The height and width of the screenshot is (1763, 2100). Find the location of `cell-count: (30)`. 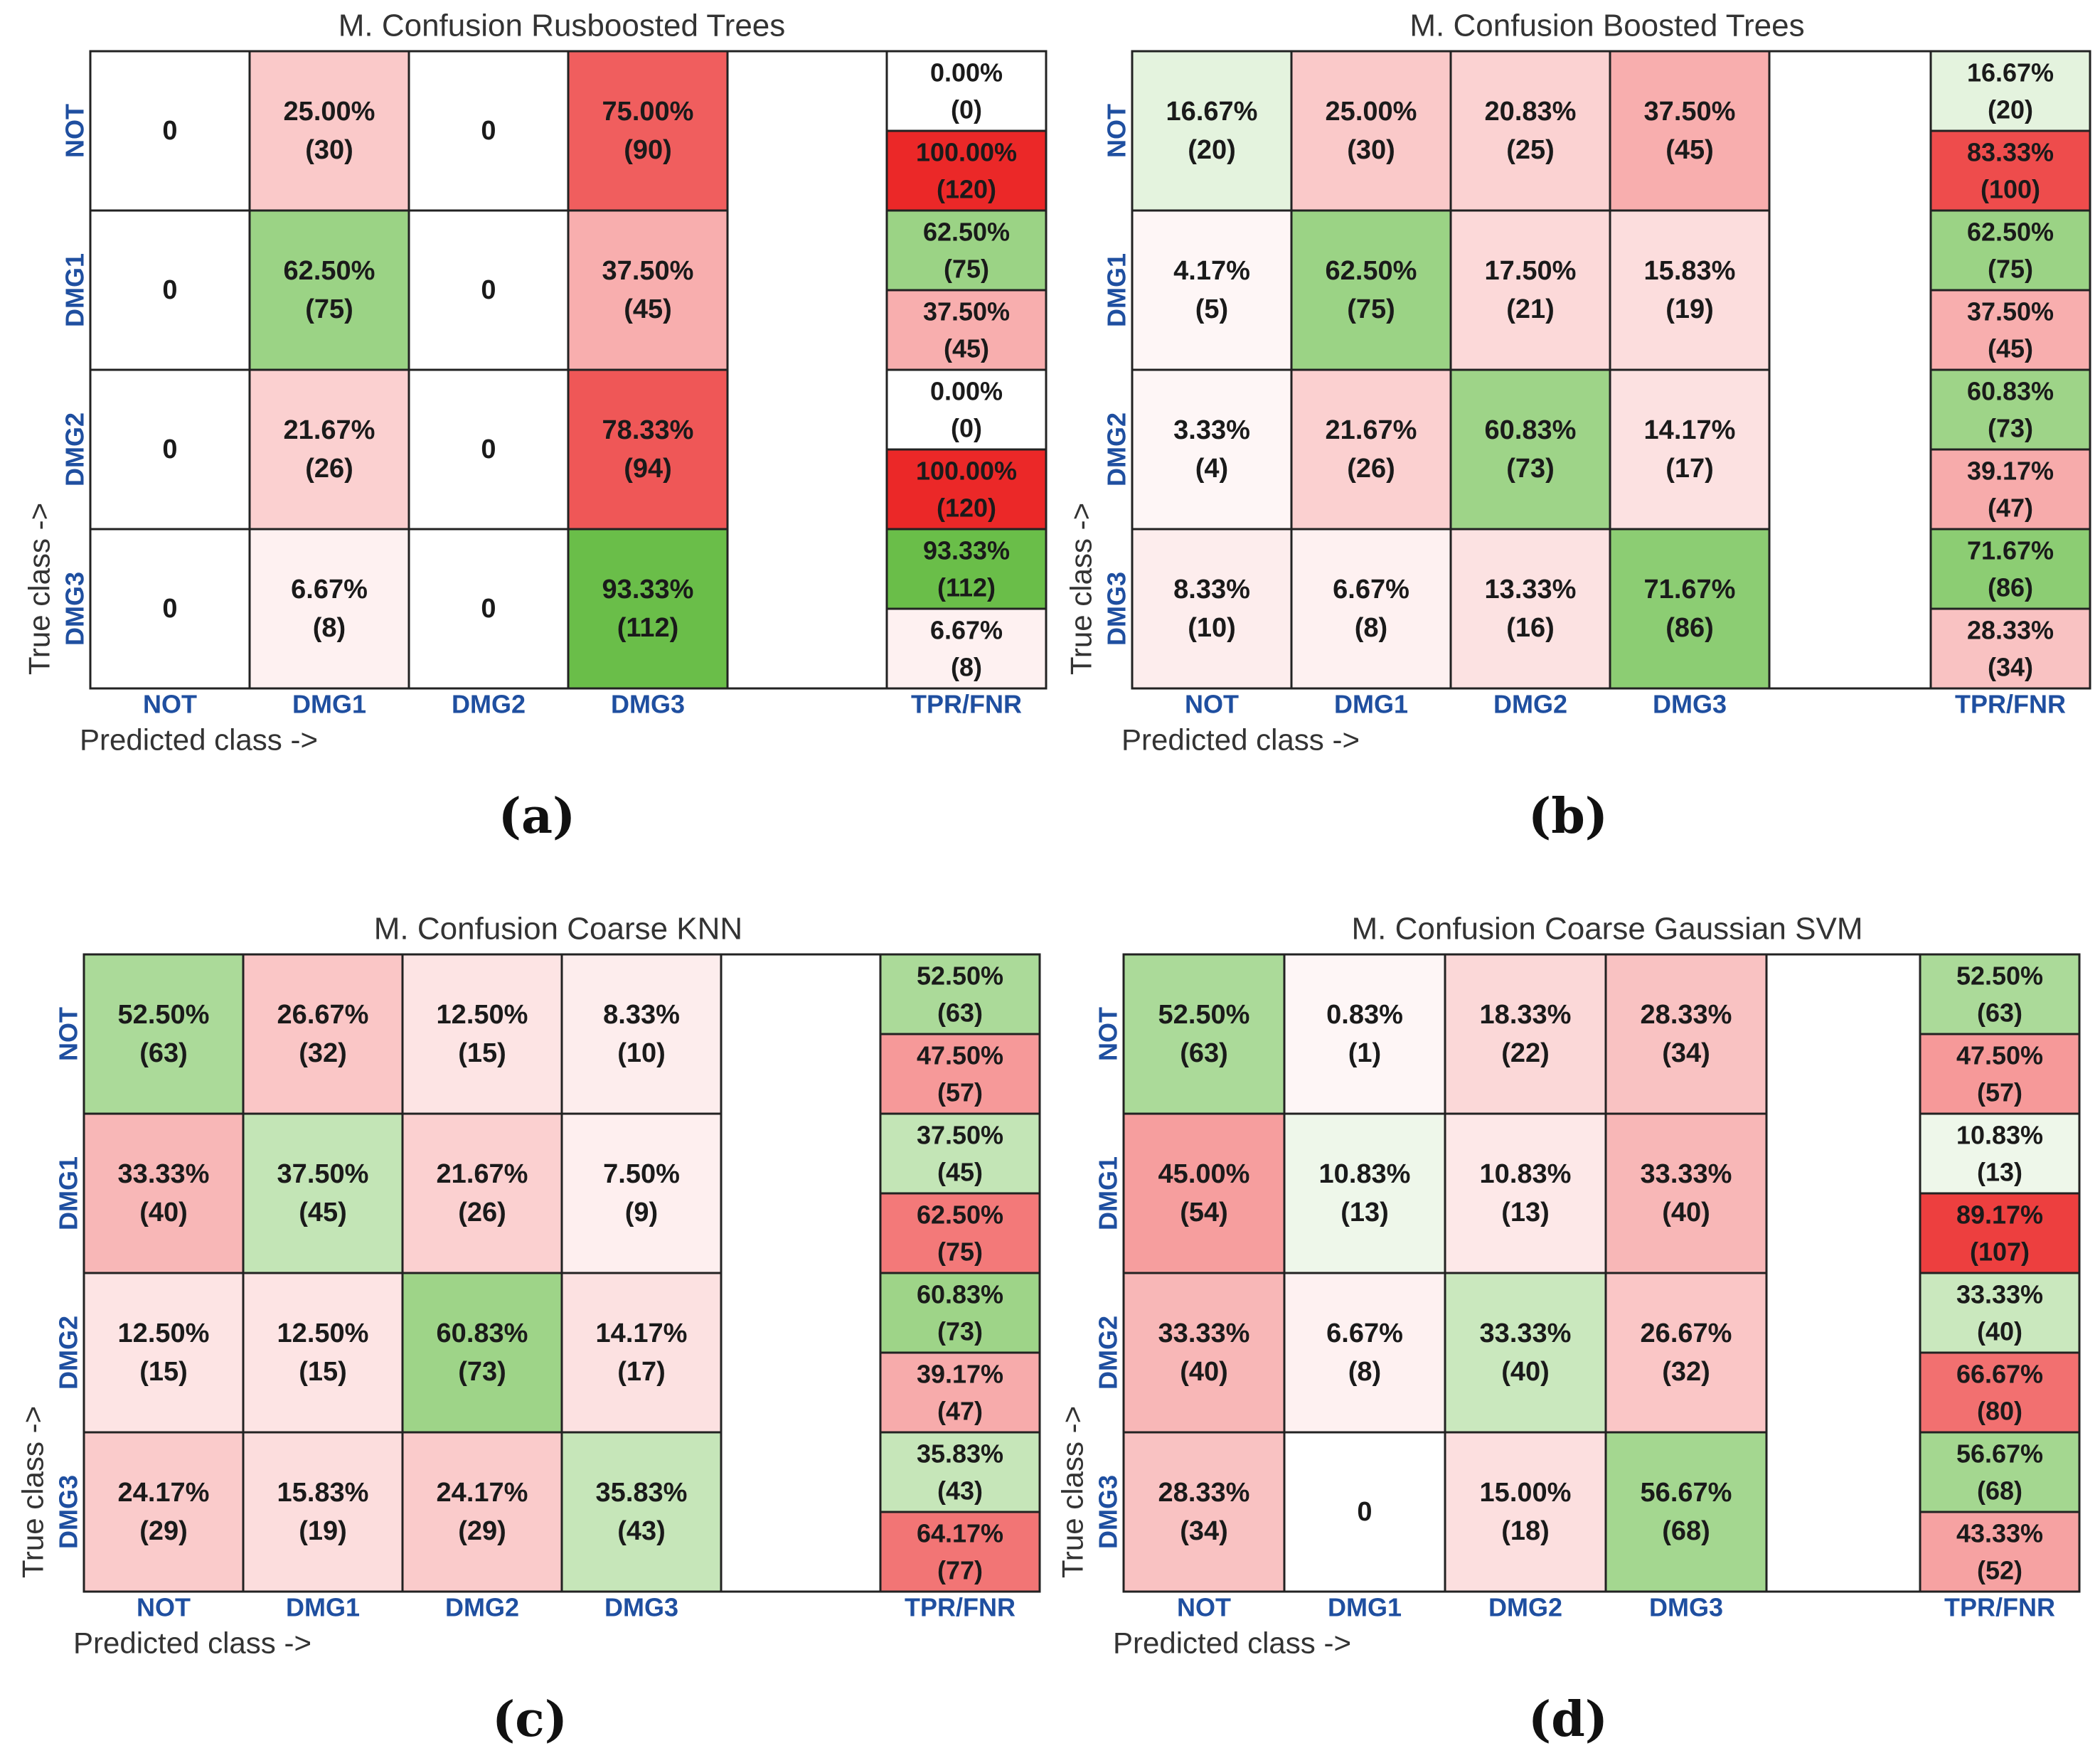

cell-count: (30) is located at coordinates (1371, 150).